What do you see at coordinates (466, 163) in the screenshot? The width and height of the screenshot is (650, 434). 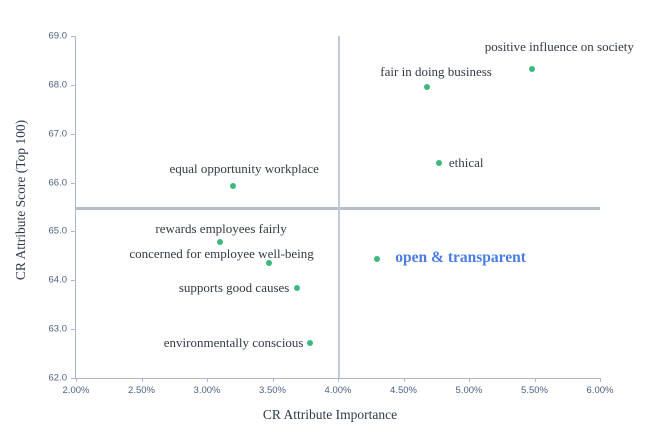 I see `data-point-label: ethical` at bounding box center [466, 163].